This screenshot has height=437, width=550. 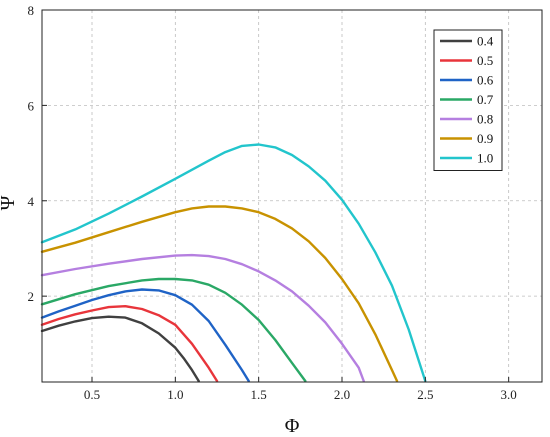 I want to click on y-axis-title: Ψ, so click(x=9, y=202).